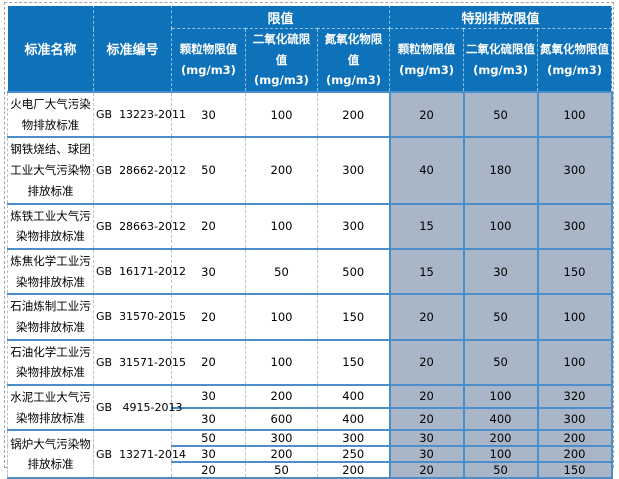 The width and height of the screenshot is (619, 479). I want to click on standard-code-cell: GB 13223-2011, so click(139, 115).